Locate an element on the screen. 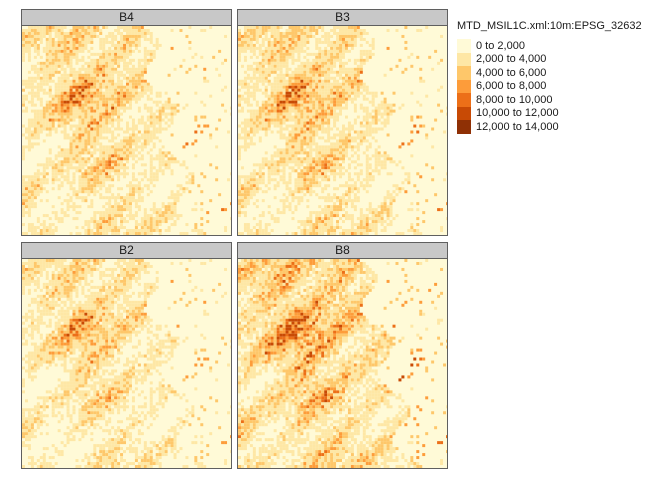 The height and width of the screenshot is (480, 672). raster-image is located at coordinates (126, 363).